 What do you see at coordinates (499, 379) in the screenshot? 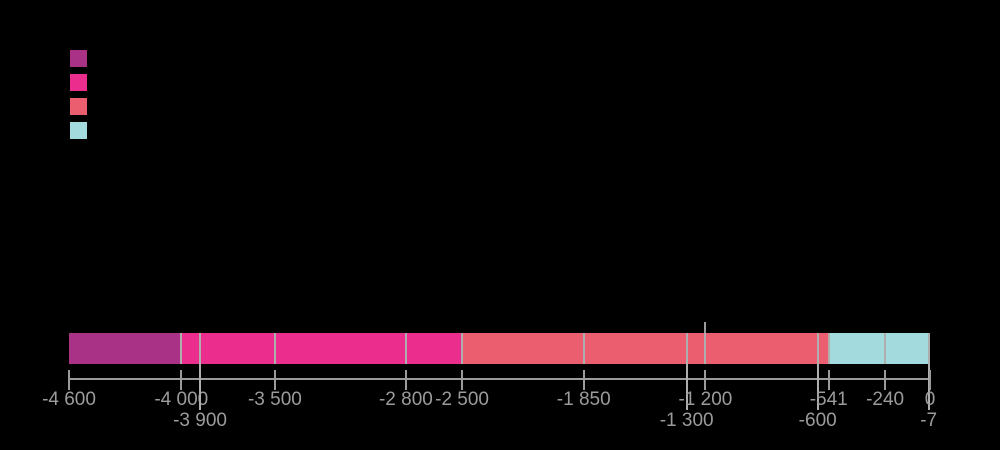
I see `x-axis-line` at bounding box center [499, 379].